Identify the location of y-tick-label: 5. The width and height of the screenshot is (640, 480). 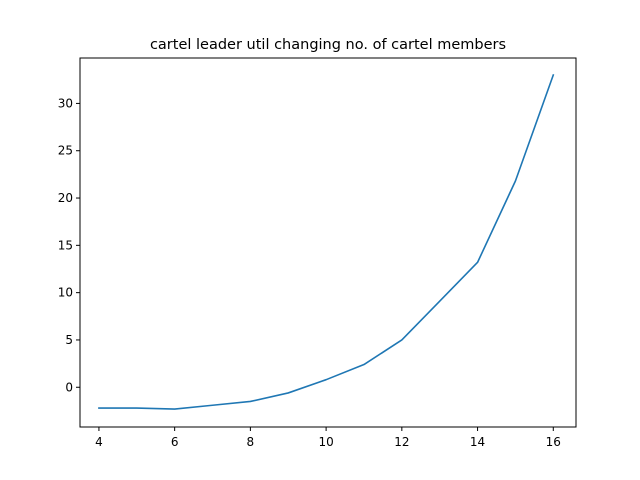
(69, 340).